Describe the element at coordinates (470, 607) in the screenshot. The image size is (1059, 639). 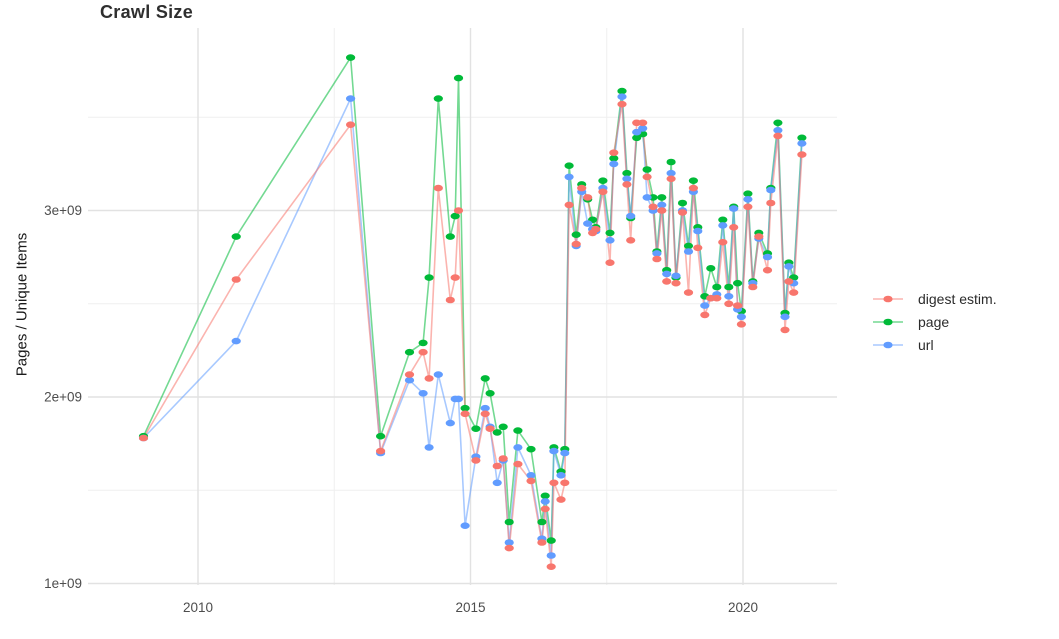
I see `x-tick-label: 2015` at that location.